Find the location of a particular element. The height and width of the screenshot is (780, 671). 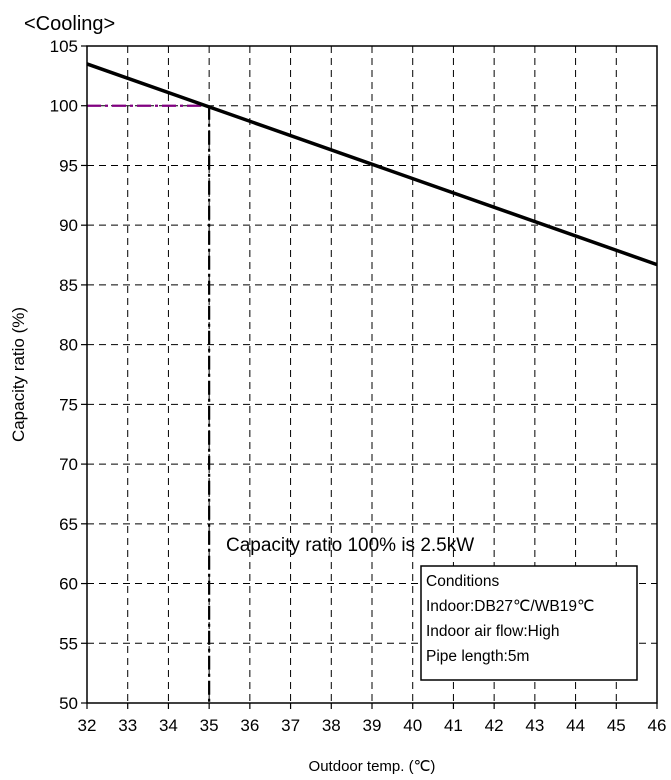

conditions-box-border is located at coordinates (529, 623).